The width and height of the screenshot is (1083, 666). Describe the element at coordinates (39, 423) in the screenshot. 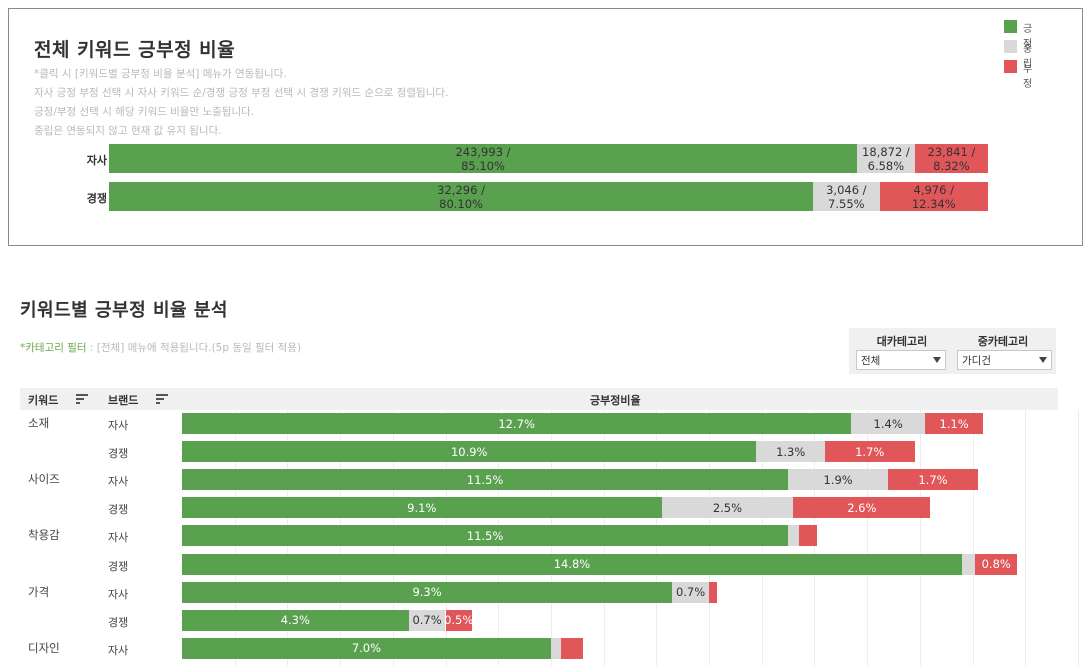

I see `keyword-label: 소재` at that location.